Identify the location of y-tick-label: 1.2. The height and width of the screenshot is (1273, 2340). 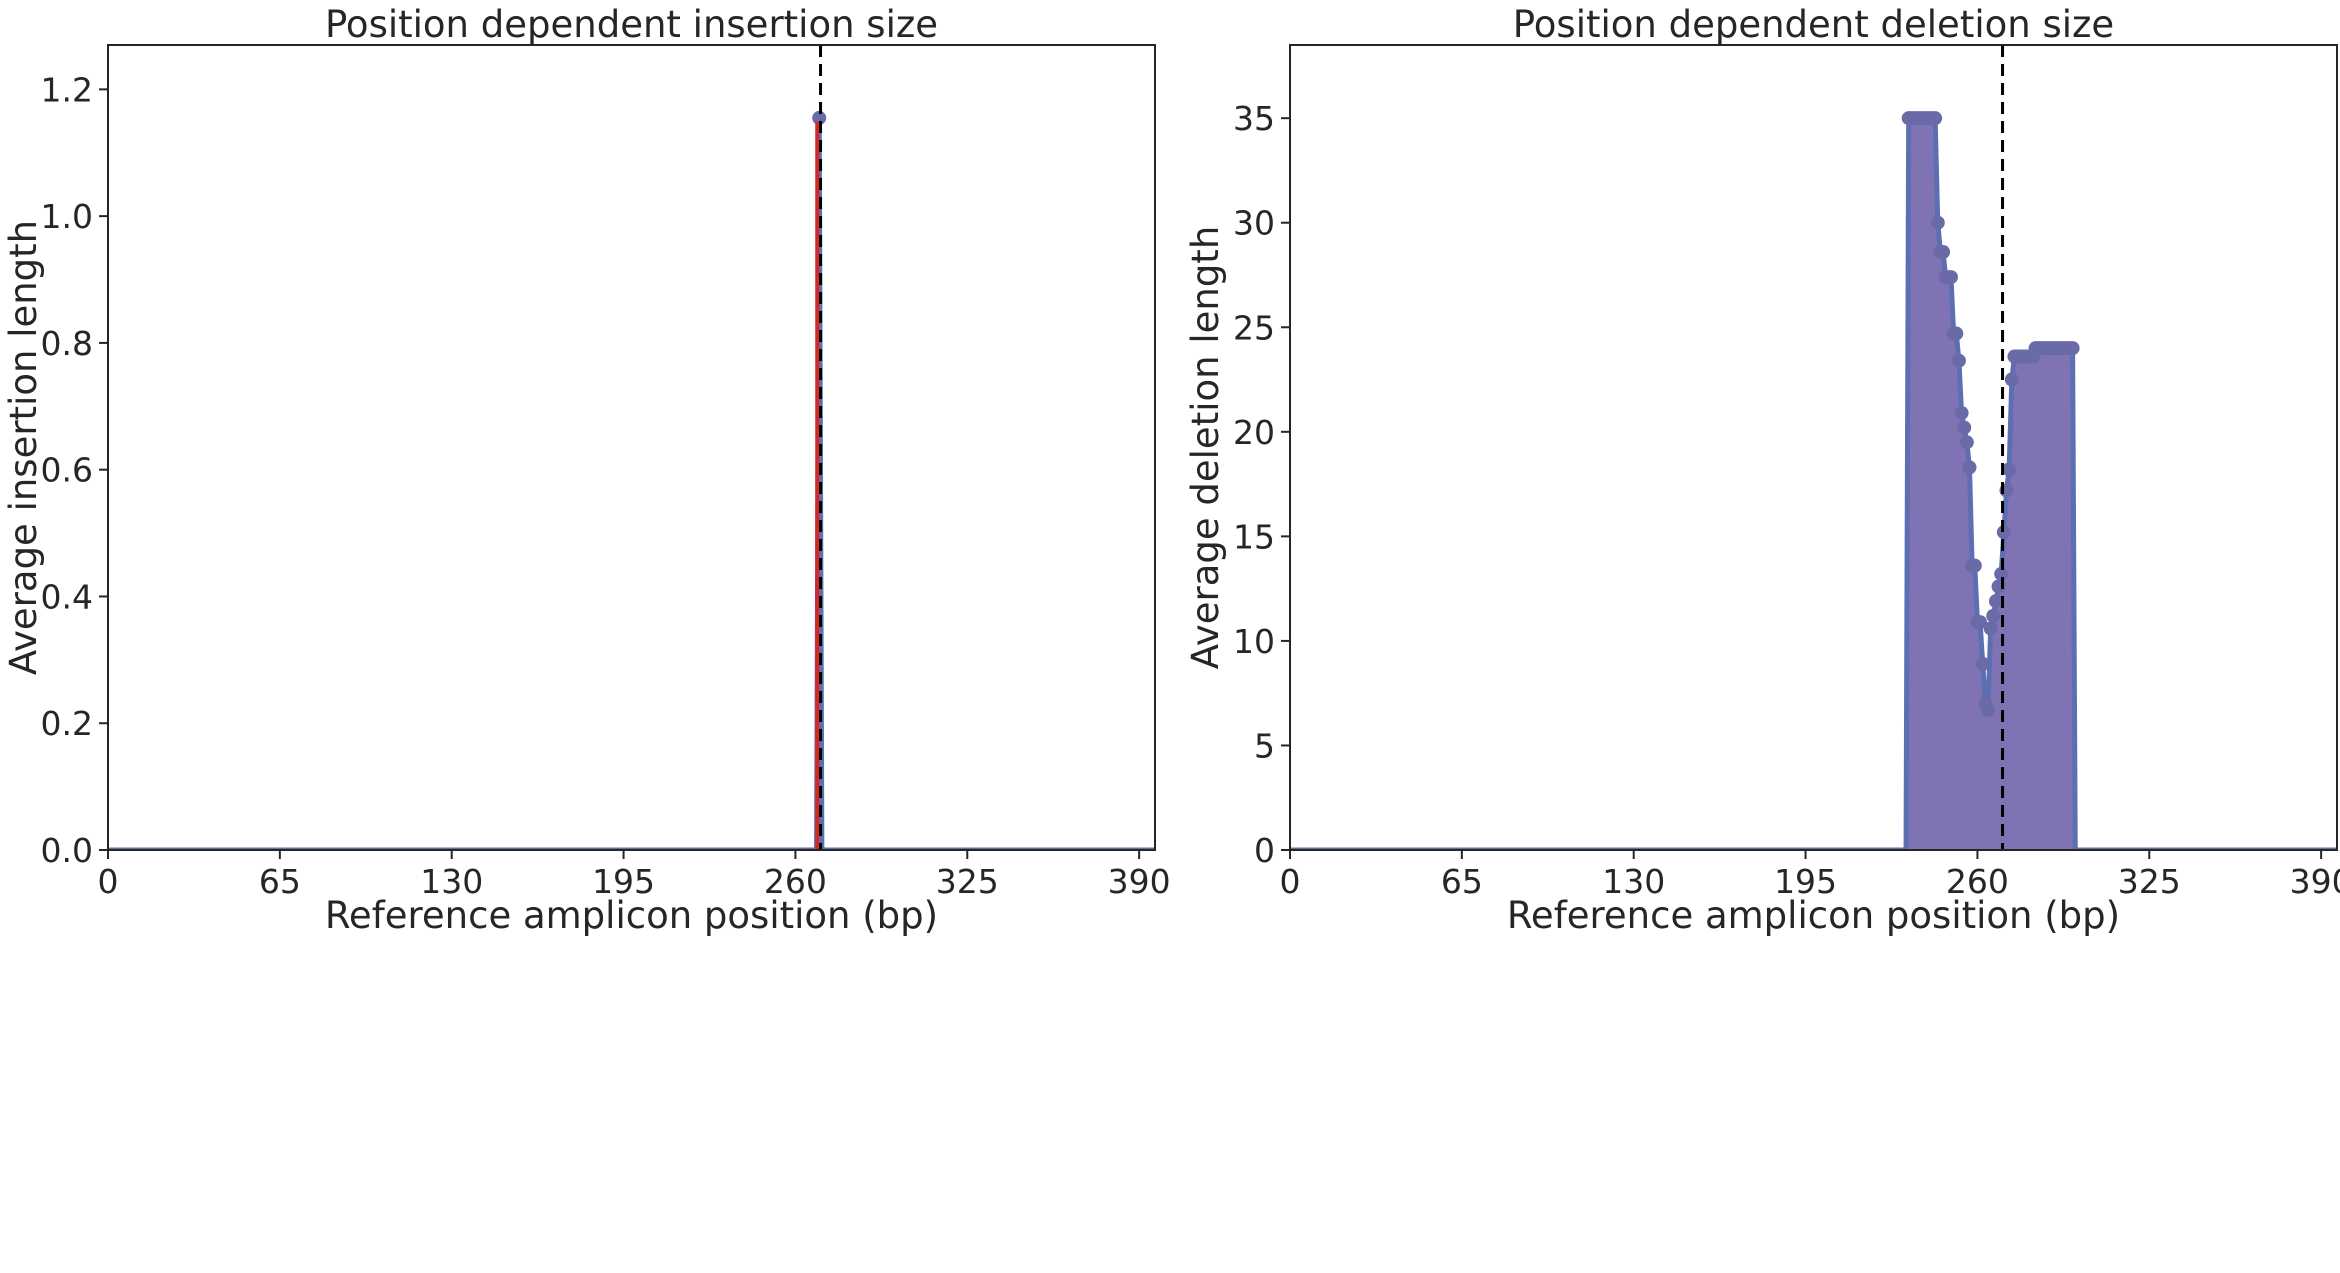
(67, 89).